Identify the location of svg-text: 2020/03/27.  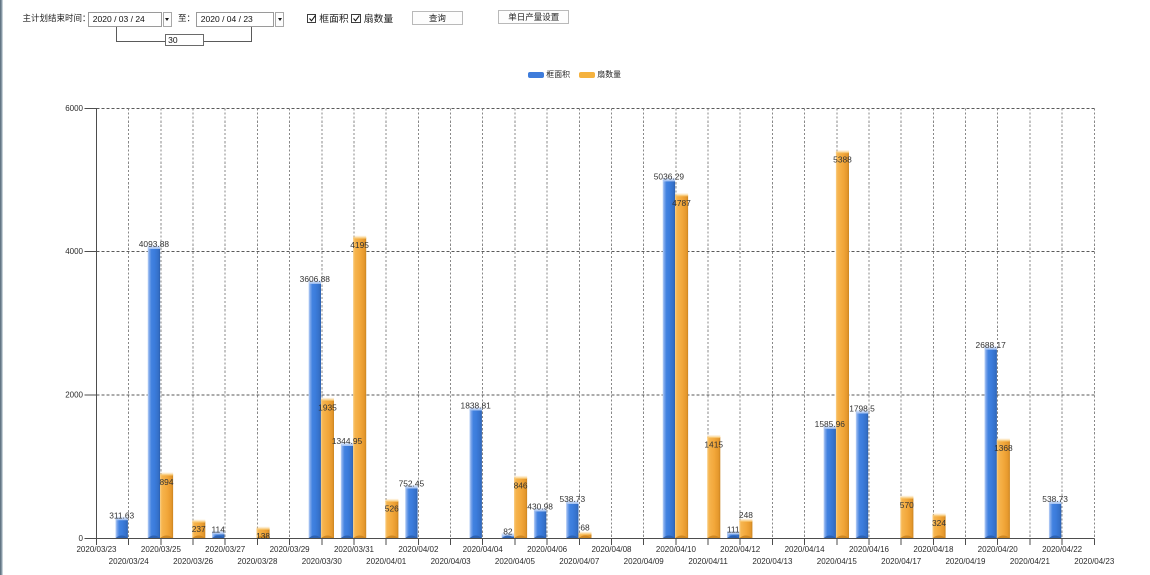
(225, 549).